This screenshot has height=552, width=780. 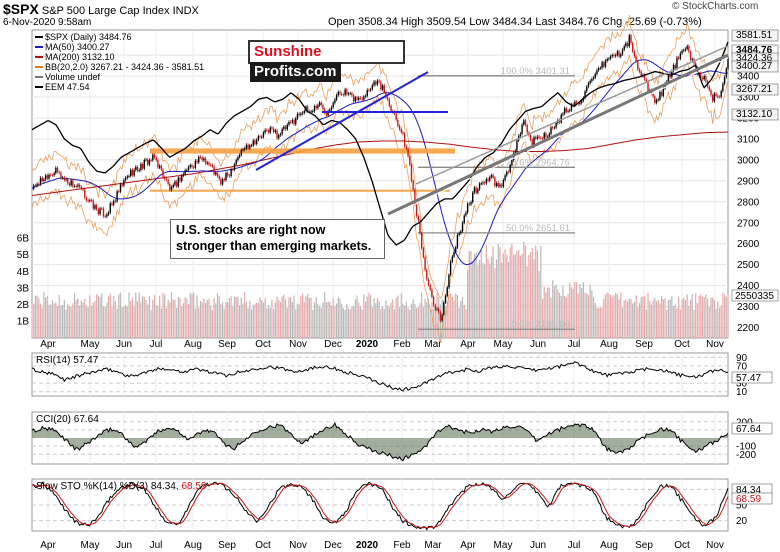 I want to click on source-credit: © StockCharts.com, so click(x=715, y=6).